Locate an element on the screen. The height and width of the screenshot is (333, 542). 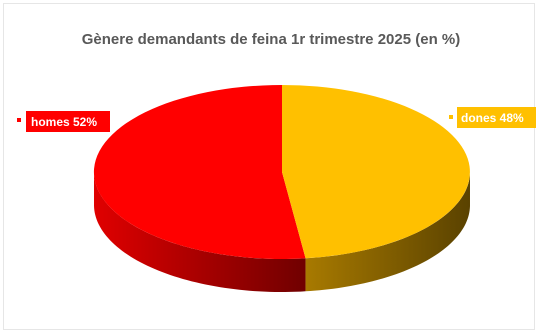
label-box-dones is located at coordinates (496, 117).